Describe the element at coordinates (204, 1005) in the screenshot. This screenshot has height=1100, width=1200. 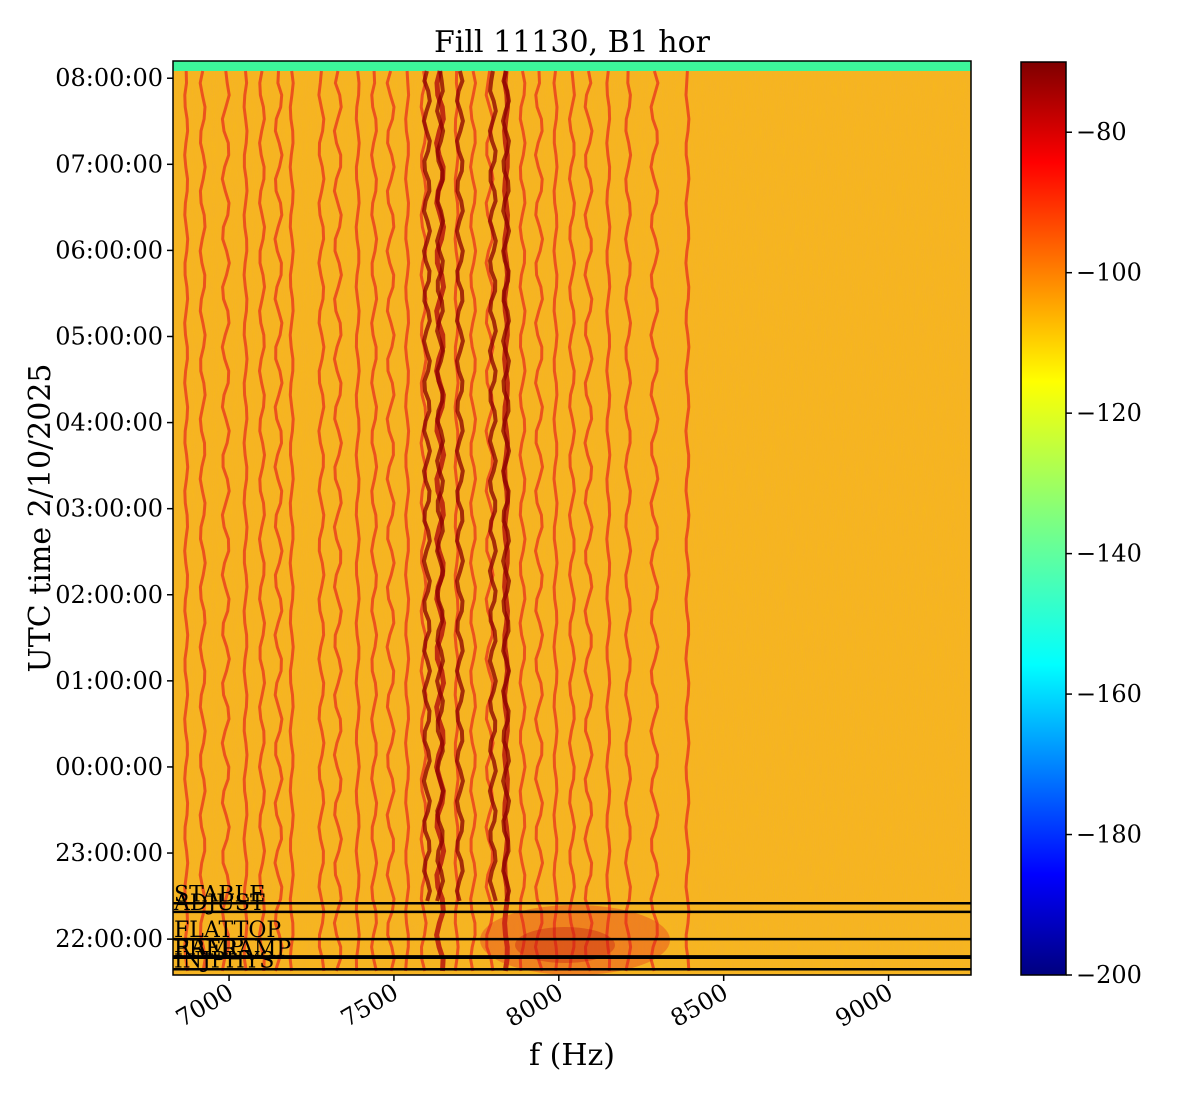
I see `x-tick-label: 7000` at that location.